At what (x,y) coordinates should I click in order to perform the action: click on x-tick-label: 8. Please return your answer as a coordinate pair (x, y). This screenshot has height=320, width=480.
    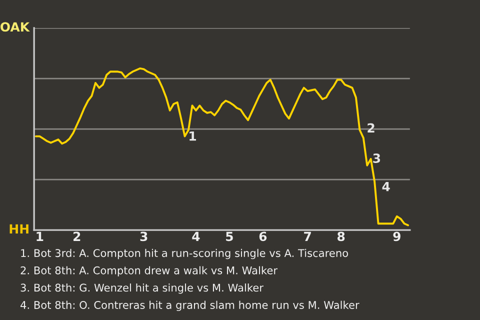
    Looking at the image, I should click on (341, 237).